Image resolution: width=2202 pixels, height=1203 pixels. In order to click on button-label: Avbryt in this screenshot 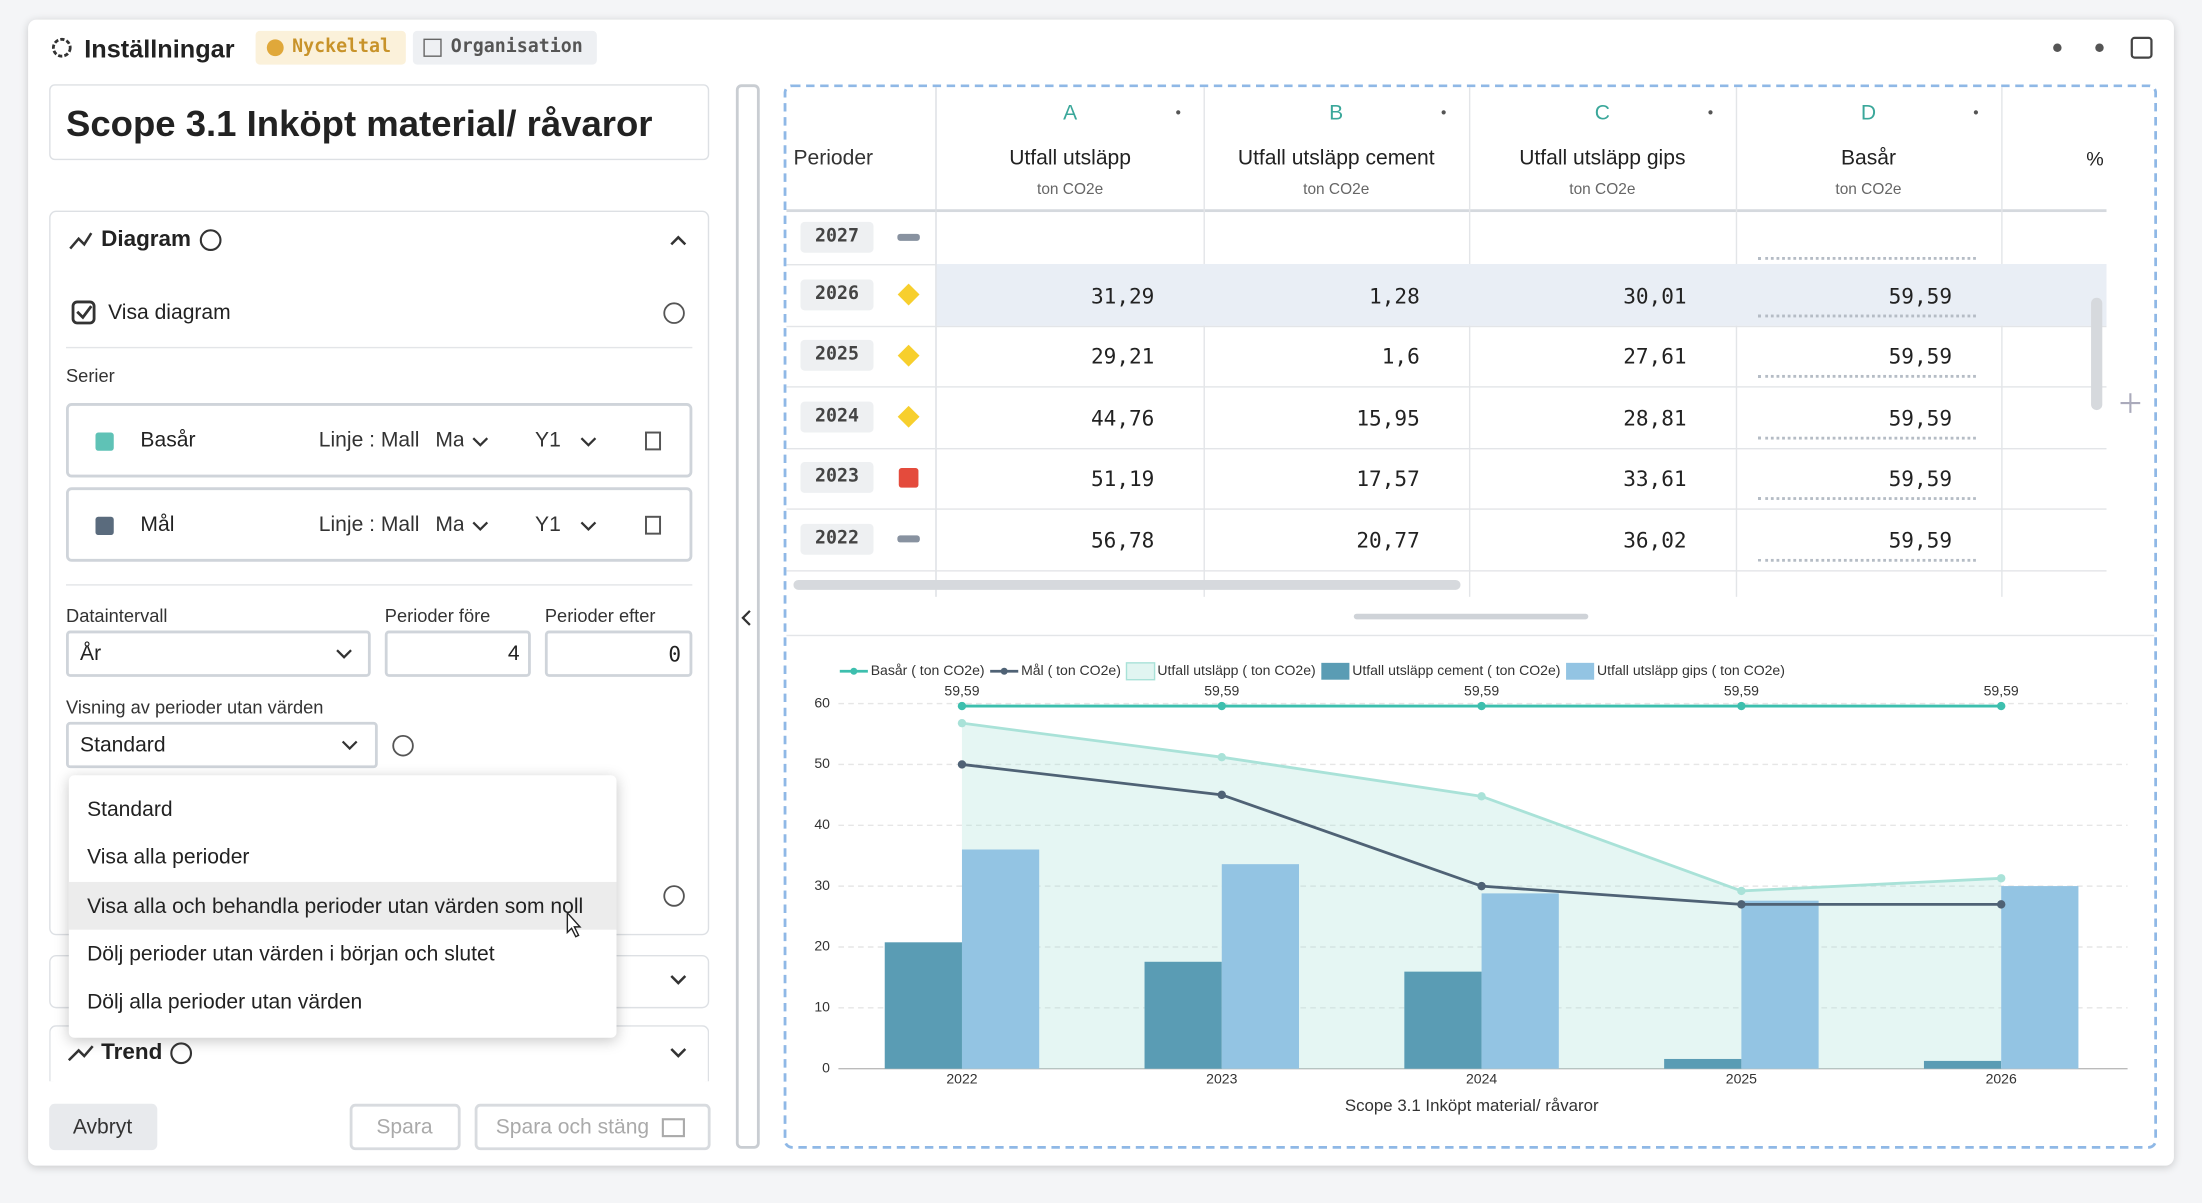, I will do `click(102, 1127)`.